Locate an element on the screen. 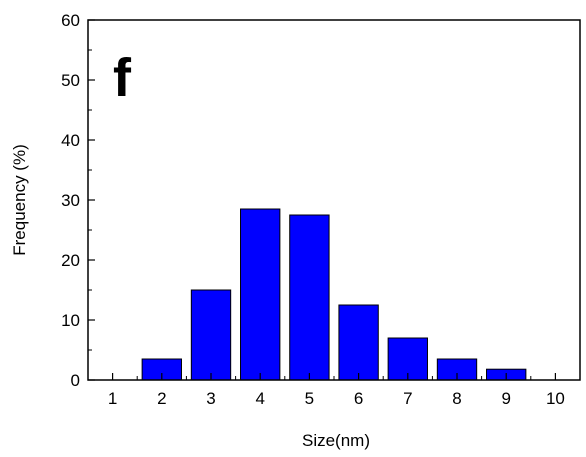  x-tick-label-4: 4 is located at coordinates (259, 398).